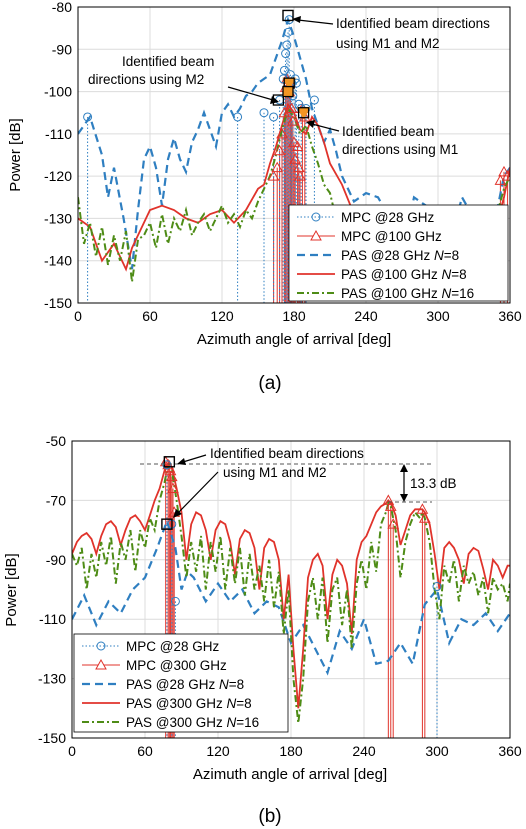  Describe the element at coordinates (58, 92) in the screenshot. I see `y-tick-label: -100` at that location.